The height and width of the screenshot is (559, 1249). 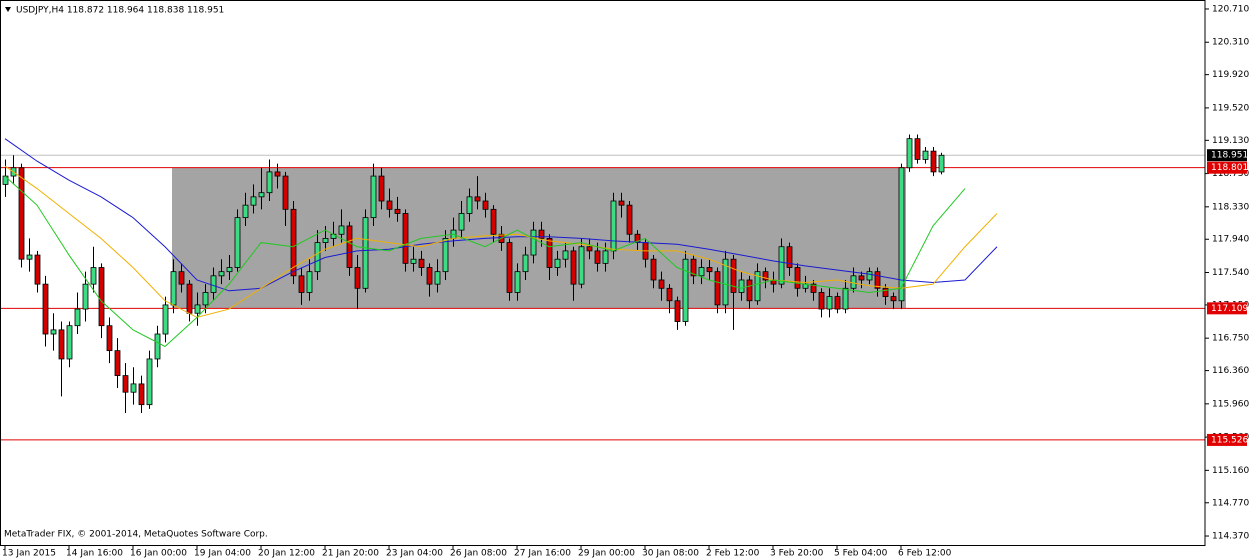 I want to click on y-tick-label: 115.960, so click(x=1230, y=404).